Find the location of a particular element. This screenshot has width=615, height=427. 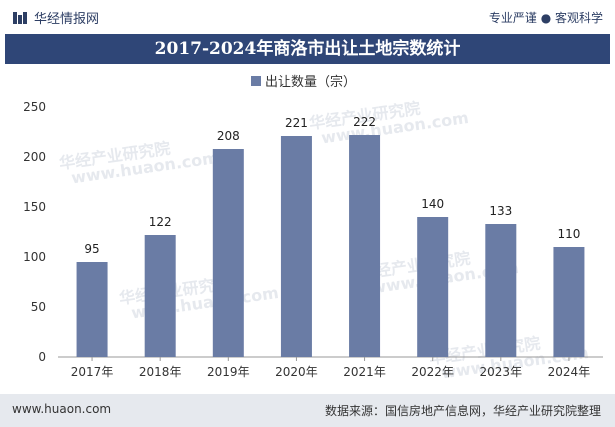

bar-value-label: 95 is located at coordinates (91, 249).